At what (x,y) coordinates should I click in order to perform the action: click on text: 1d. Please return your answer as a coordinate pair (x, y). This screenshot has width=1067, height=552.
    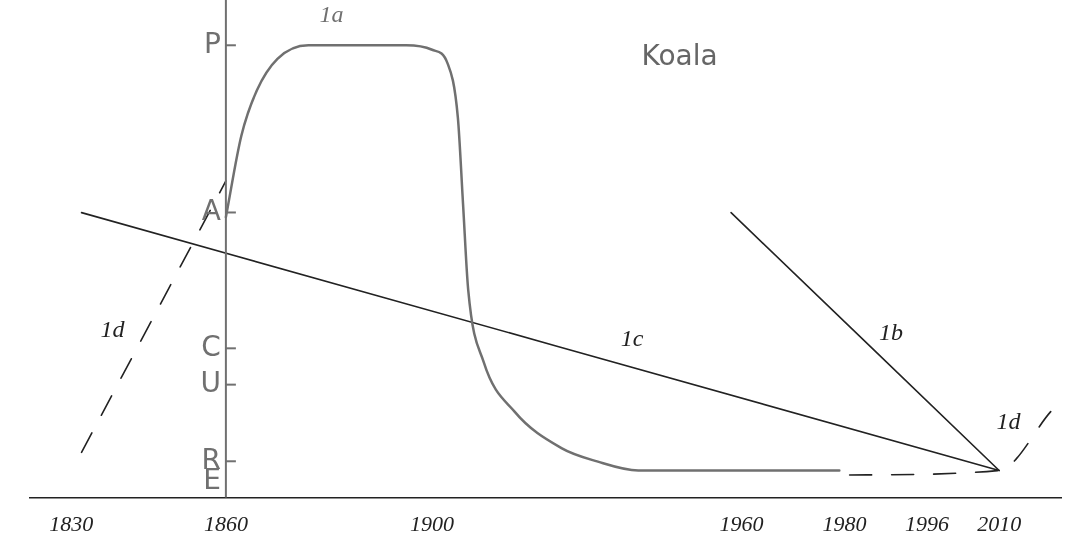
    Looking at the image, I should click on (112, 328).